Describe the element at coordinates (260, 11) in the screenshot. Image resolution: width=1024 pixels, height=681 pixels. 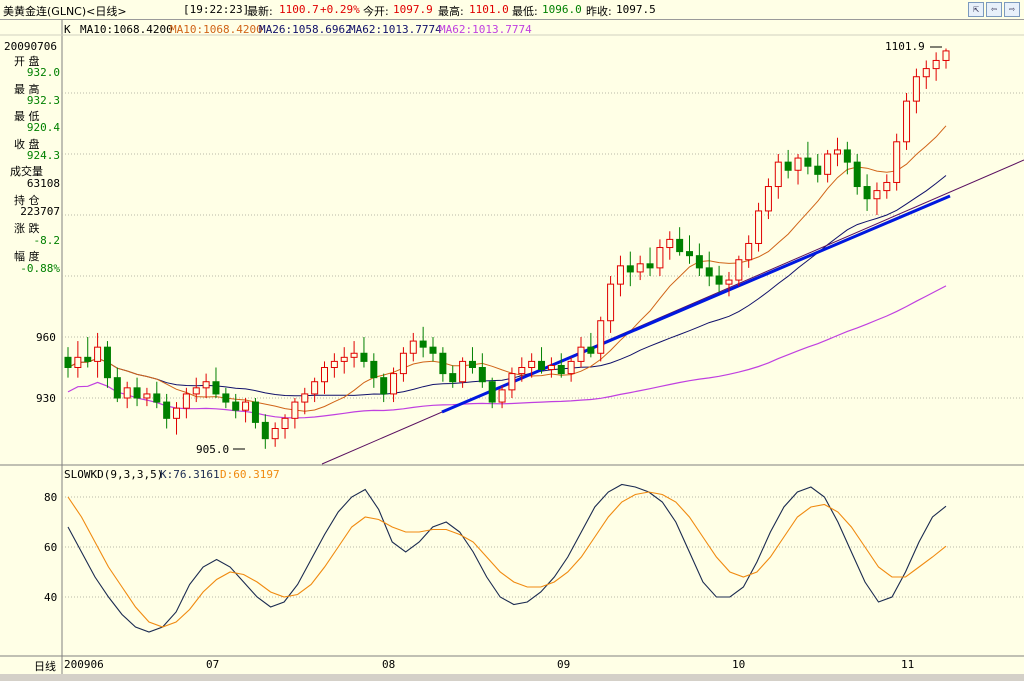
I see `last-label: 最新:` at that location.